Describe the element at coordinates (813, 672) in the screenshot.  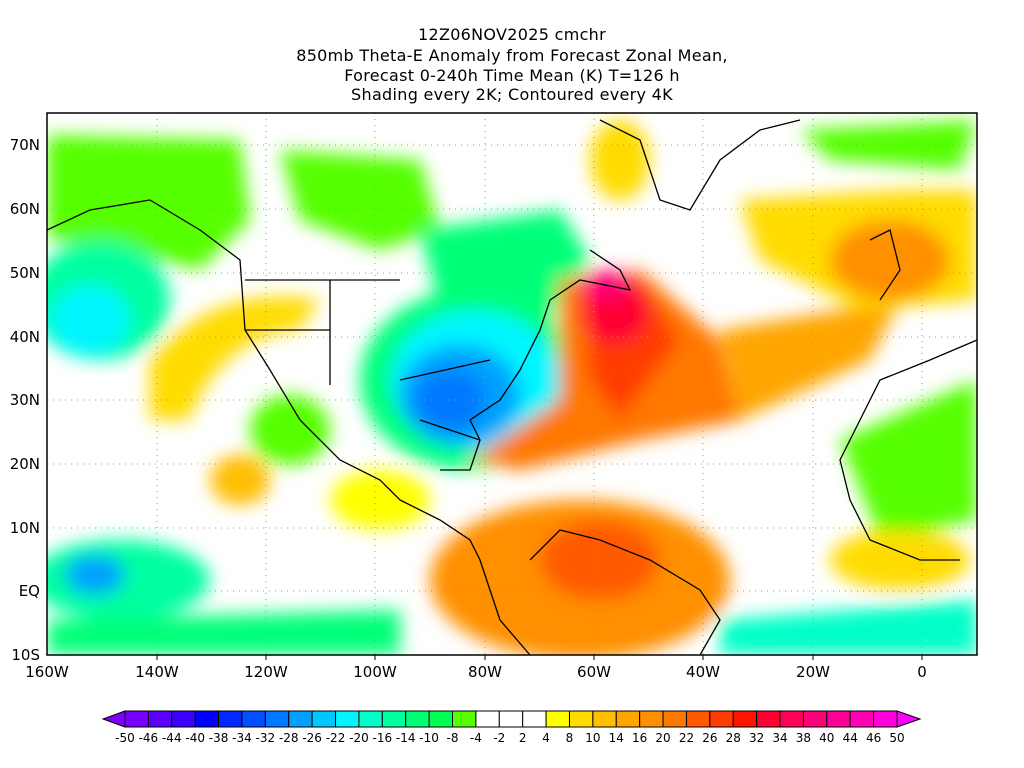
I see `lon-label-20w: 20W` at that location.